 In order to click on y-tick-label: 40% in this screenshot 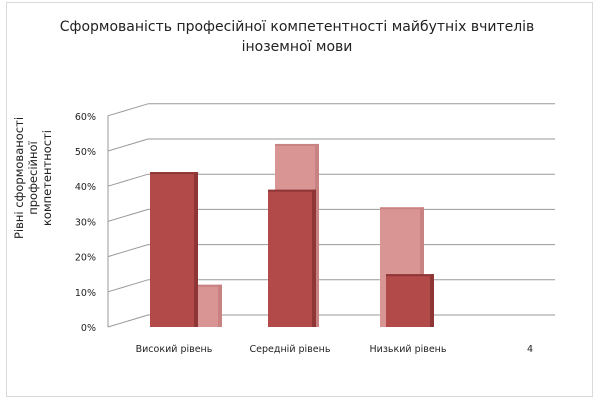, I will do `click(85, 187)`.